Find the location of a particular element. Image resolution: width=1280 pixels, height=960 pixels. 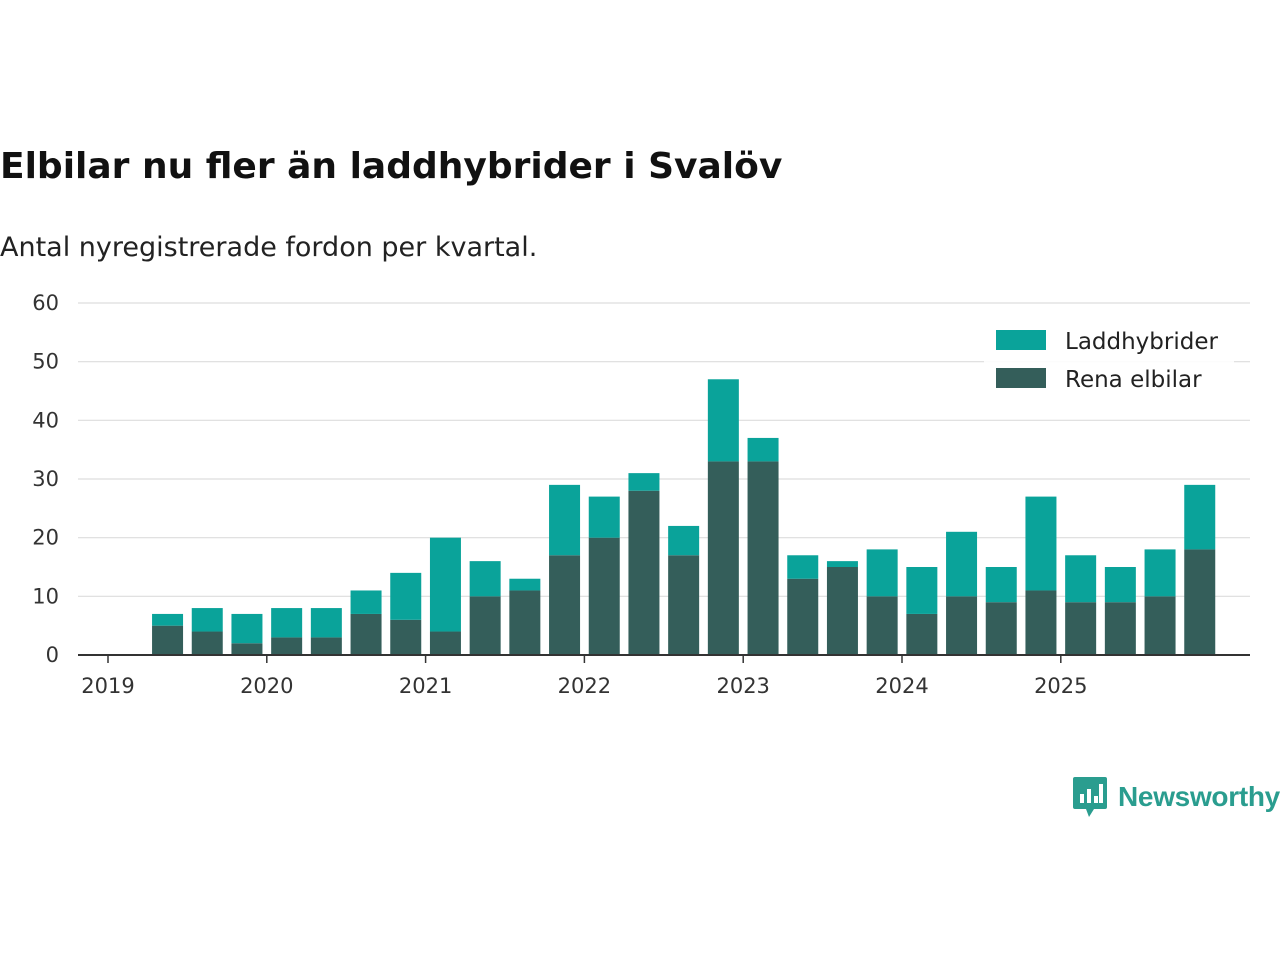

bar-laddhybrider-2019-q3 is located at coordinates (207, 620).